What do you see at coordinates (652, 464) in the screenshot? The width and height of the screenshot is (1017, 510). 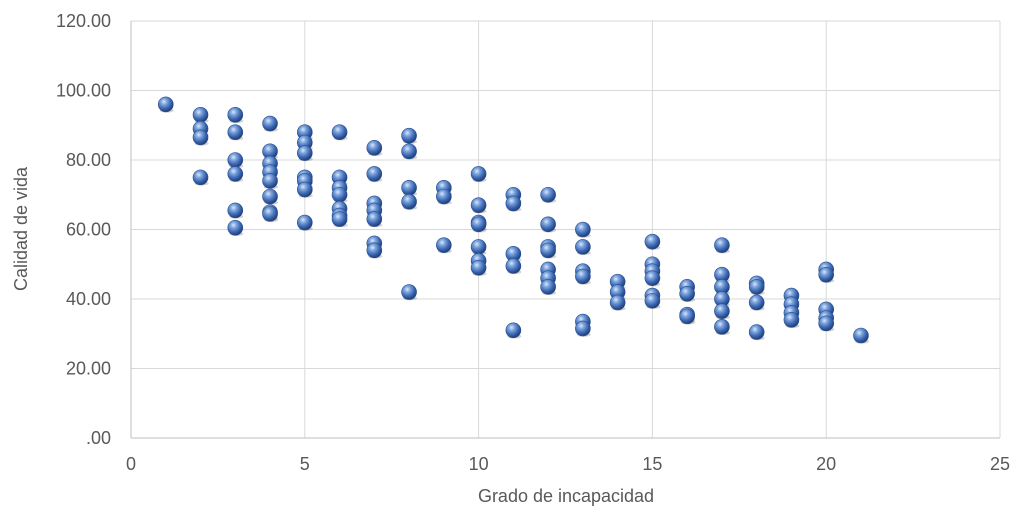 I see `x-tick-label: 15` at bounding box center [652, 464].